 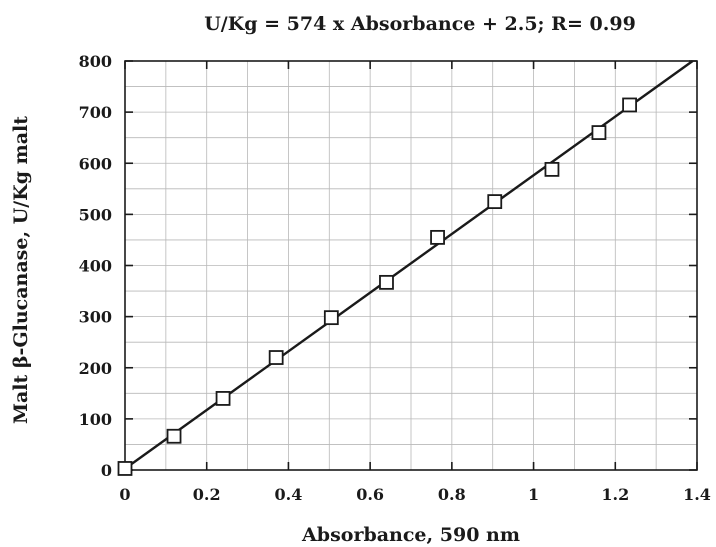 What do you see at coordinates (95, 214) in the screenshot?
I see `y-tick-label: 500` at bounding box center [95, 214].